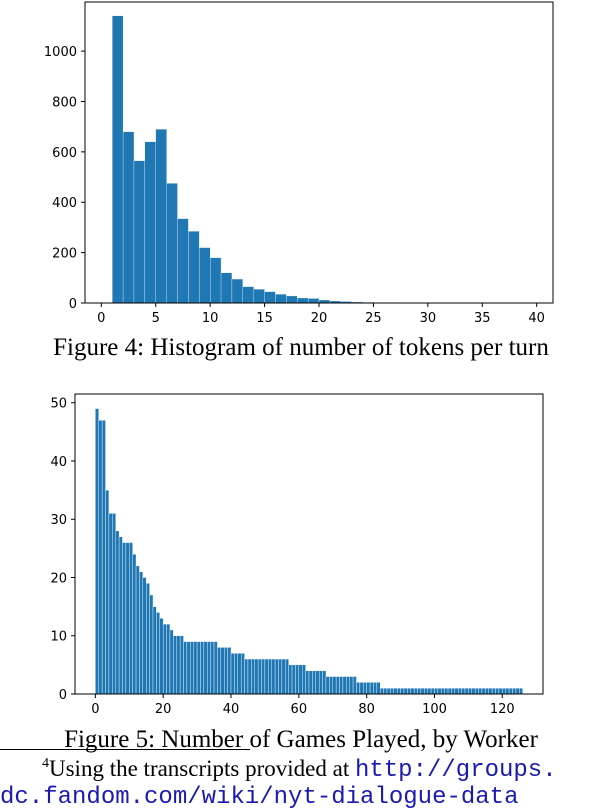  I want to click on x-tick-label: 25, so click(373, 318).